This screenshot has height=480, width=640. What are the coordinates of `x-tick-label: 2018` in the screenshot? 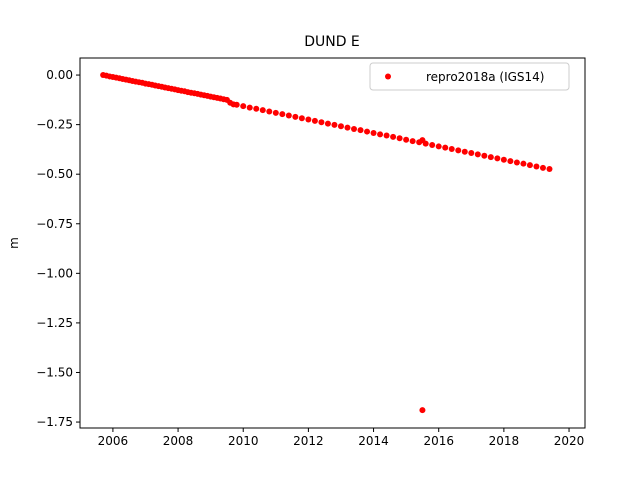 It's located at (504, 441).